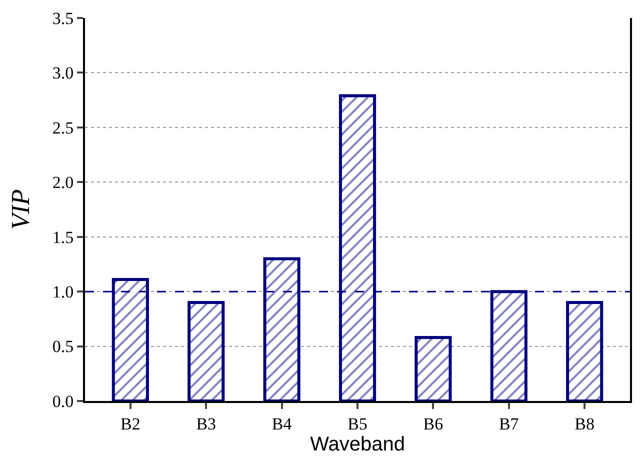  I want to click on y-tick-label: 2.0, so click(63, 182).